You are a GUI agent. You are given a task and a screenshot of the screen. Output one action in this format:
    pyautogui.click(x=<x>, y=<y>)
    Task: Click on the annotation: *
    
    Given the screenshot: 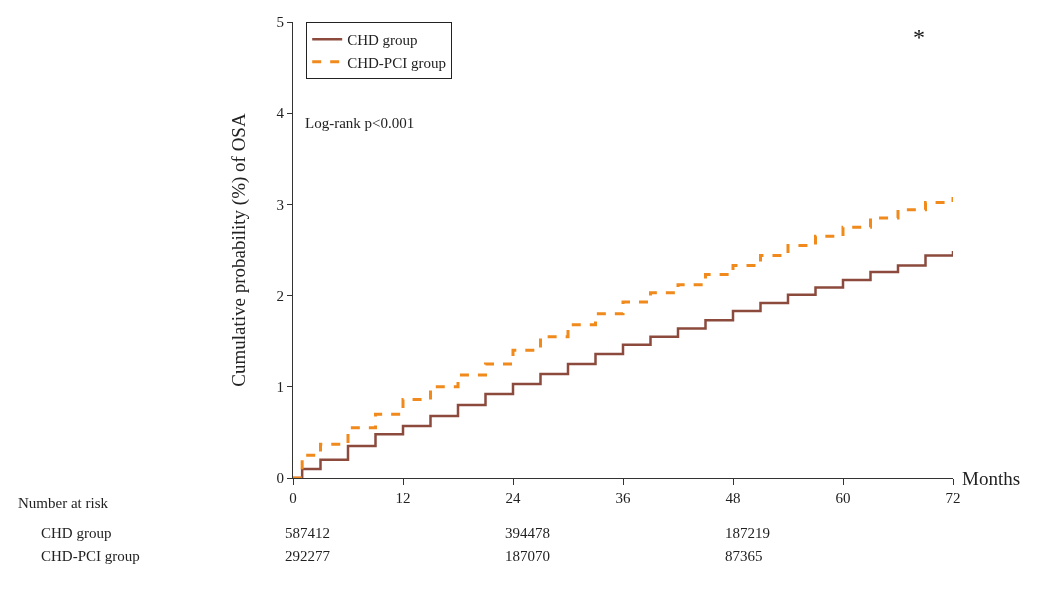 What is the action you would take?
    pyautogui.click(x=919, y=37)
    